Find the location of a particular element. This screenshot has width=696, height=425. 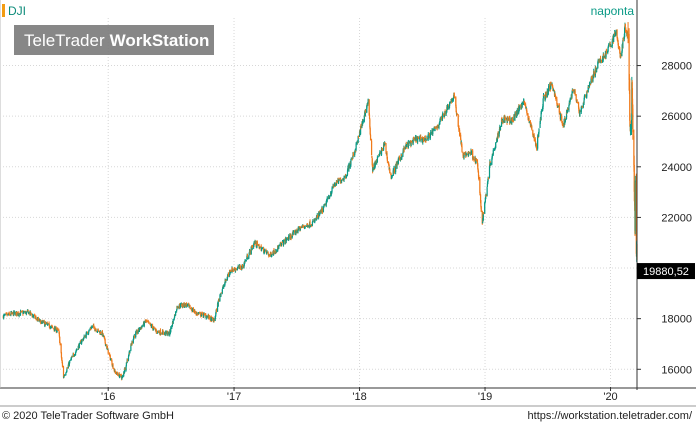

last-price-badge is located at coordinates (666, 271).